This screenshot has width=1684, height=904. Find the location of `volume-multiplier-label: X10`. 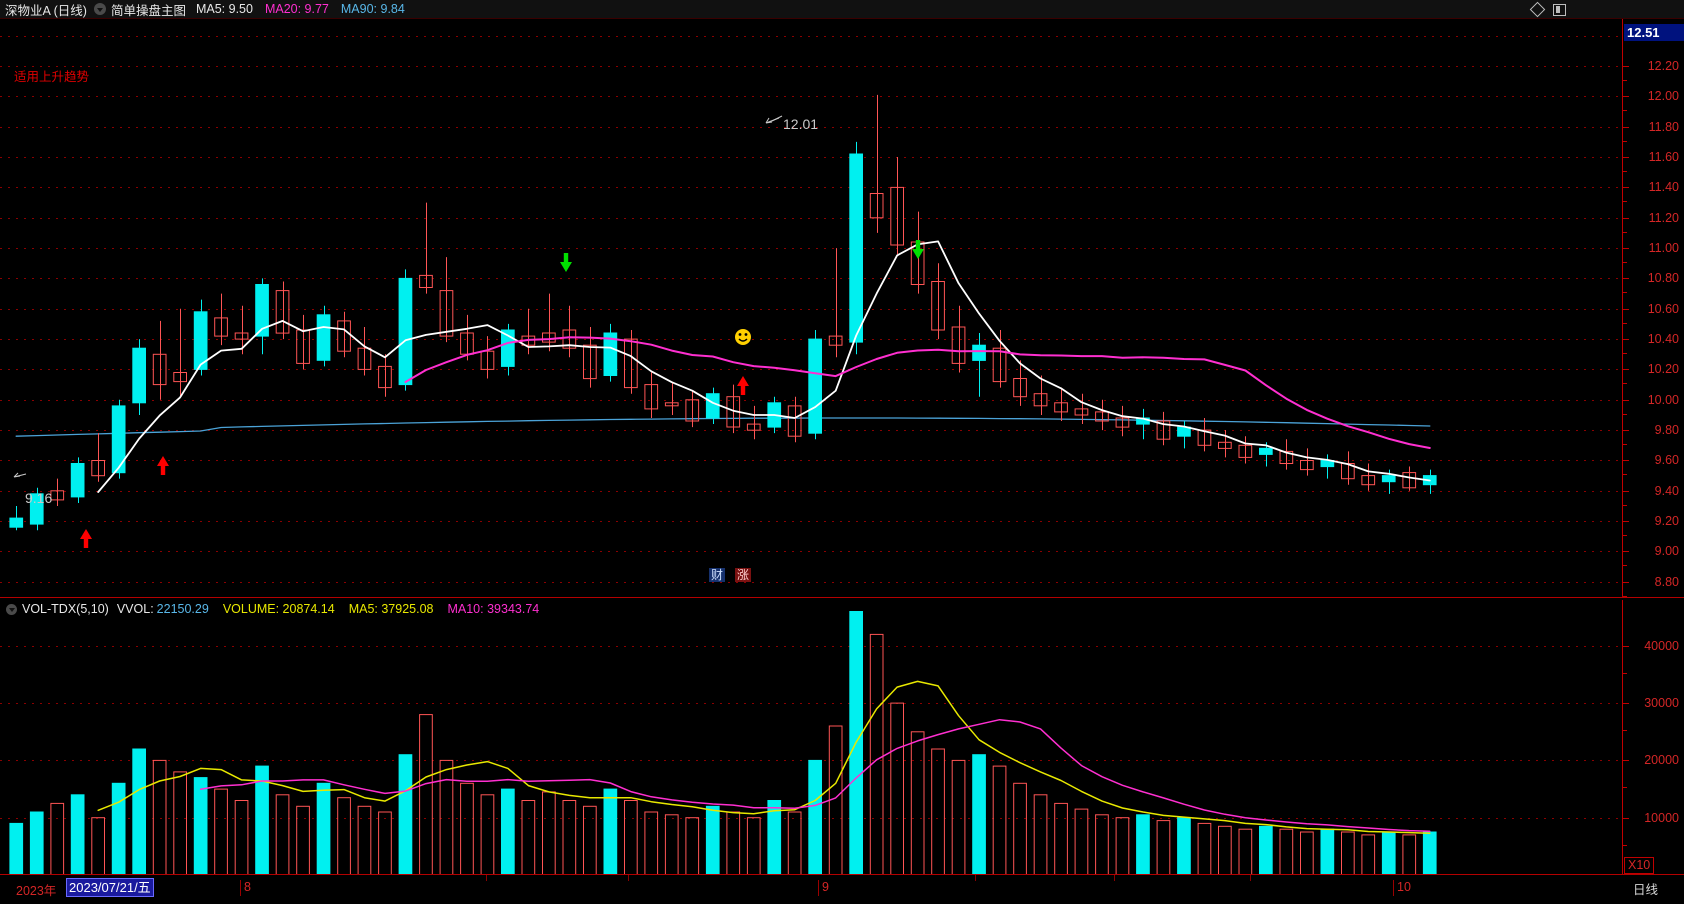

volume-multiplier-label: X10 is located at coordinates (1639, 865).